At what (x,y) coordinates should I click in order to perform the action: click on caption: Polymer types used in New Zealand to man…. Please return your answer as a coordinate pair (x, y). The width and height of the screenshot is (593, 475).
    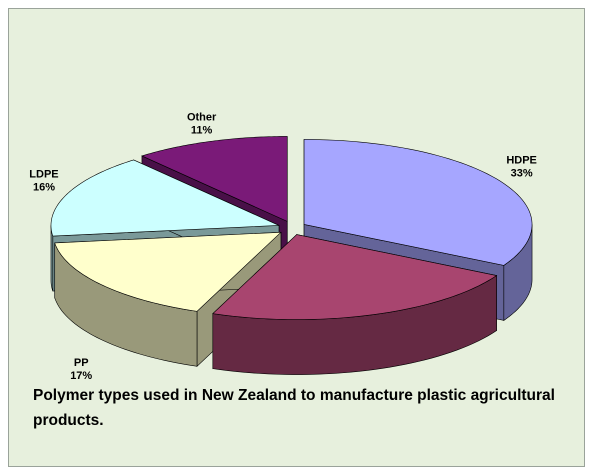
    Looking at the image, I should click on (294, 408).